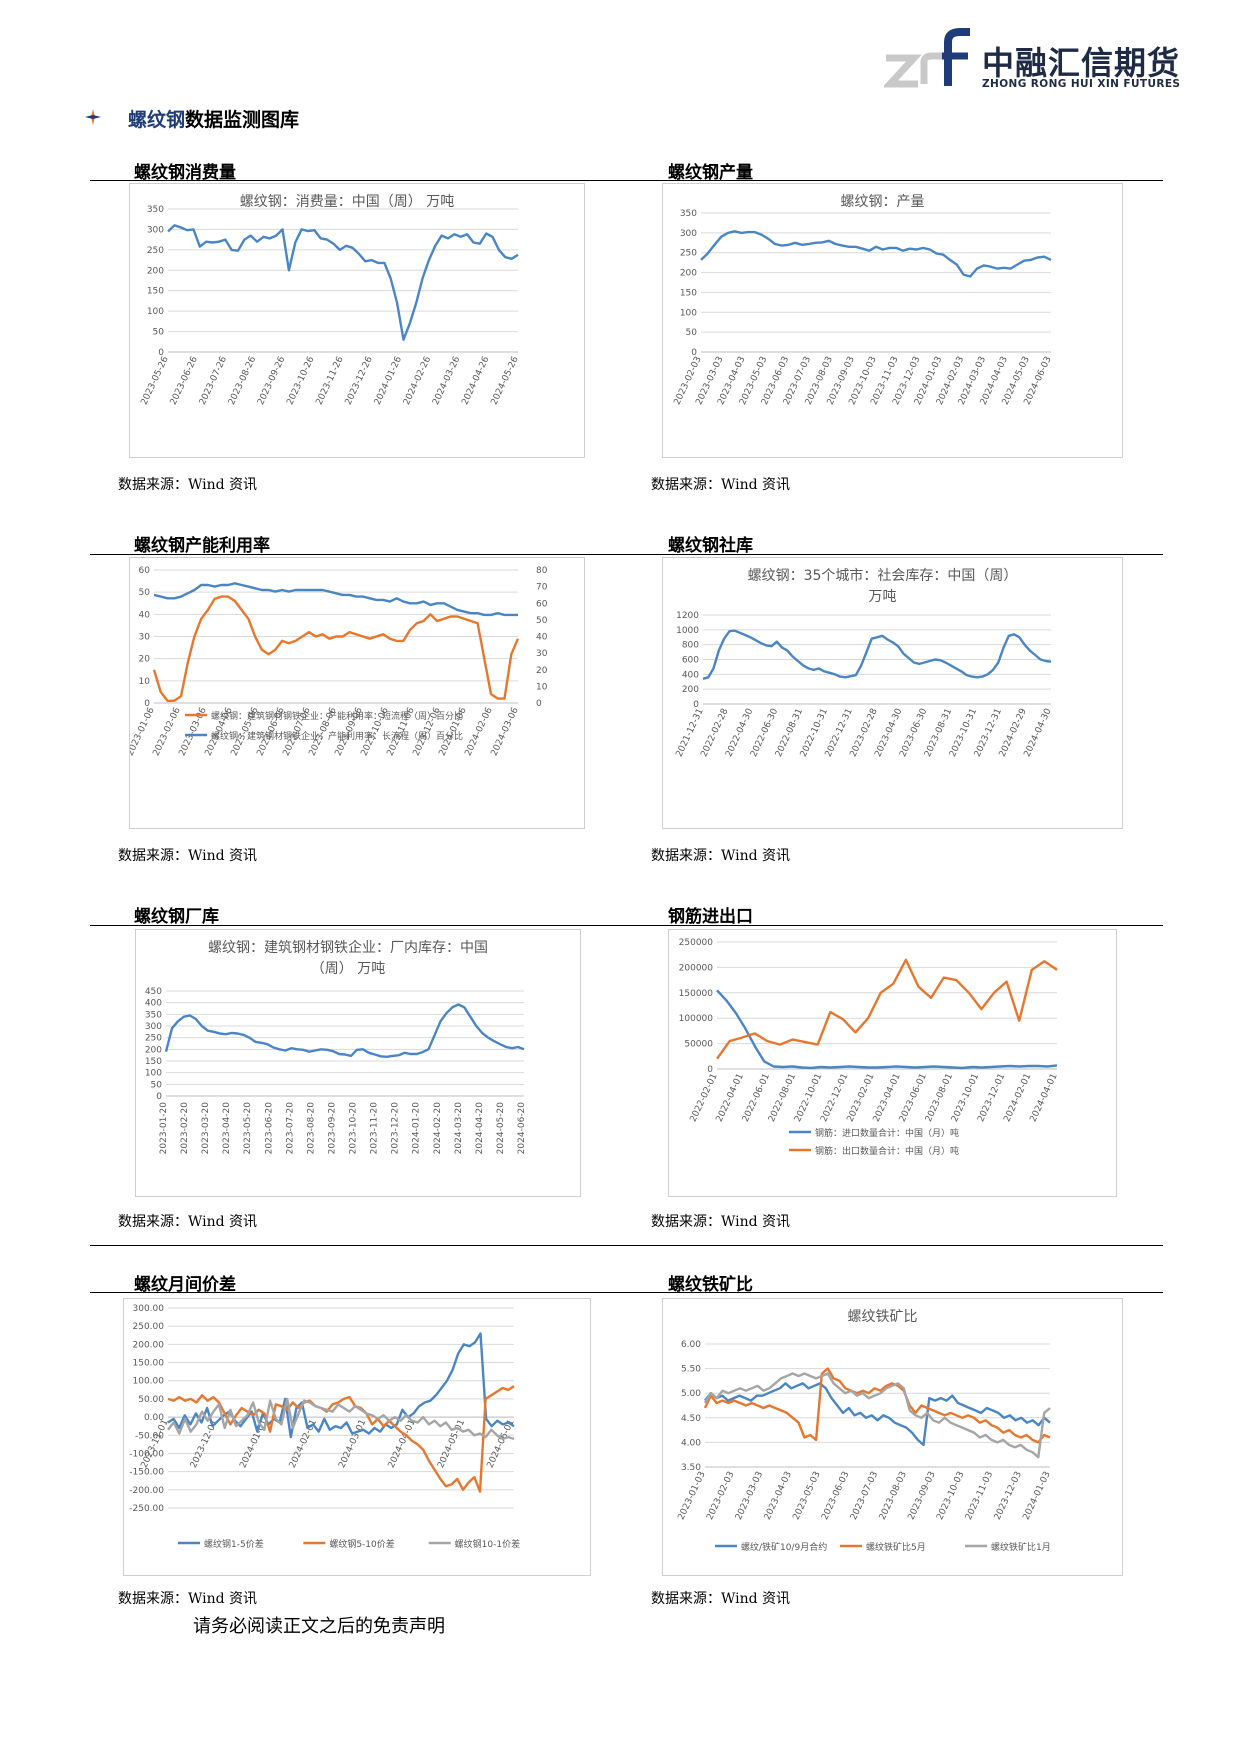 Image resolution: width=1241 pixels, height=1755 pixels. I want to click on y-tick-label: 1200, so click(687, 616).